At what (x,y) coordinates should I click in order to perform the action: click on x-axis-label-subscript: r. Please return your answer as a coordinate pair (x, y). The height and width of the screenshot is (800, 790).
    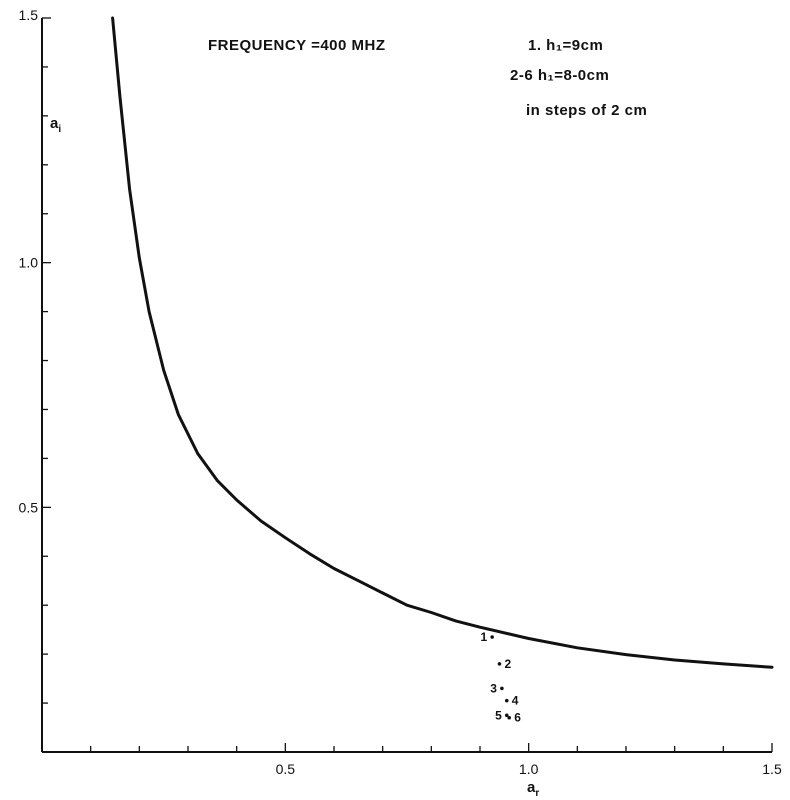
    Looking at the image, I should click on (537, 793).